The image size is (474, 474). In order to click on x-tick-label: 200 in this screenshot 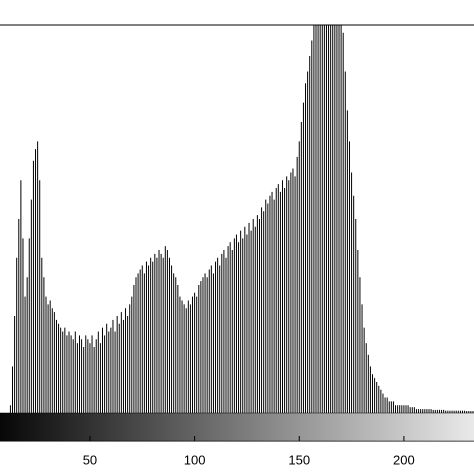, I will do `click(404, 459)`.